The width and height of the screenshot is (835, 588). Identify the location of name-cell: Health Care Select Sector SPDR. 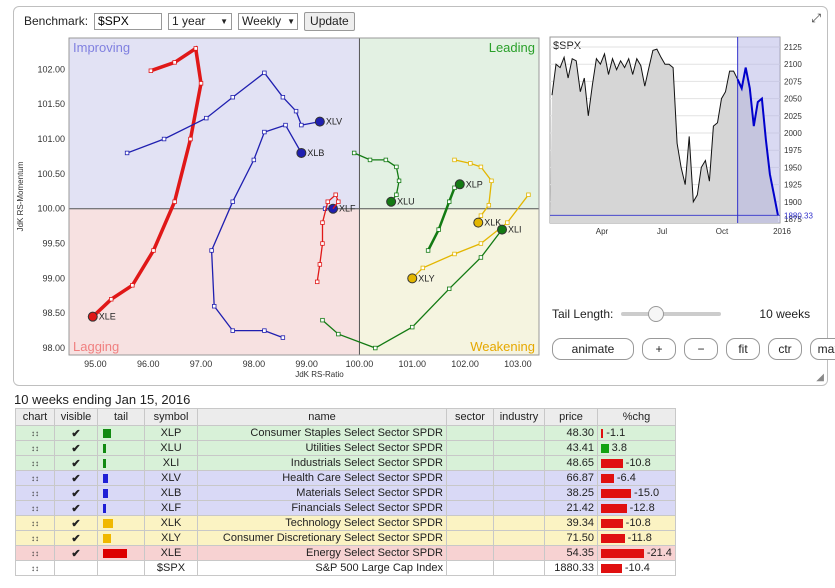
(322, 478).